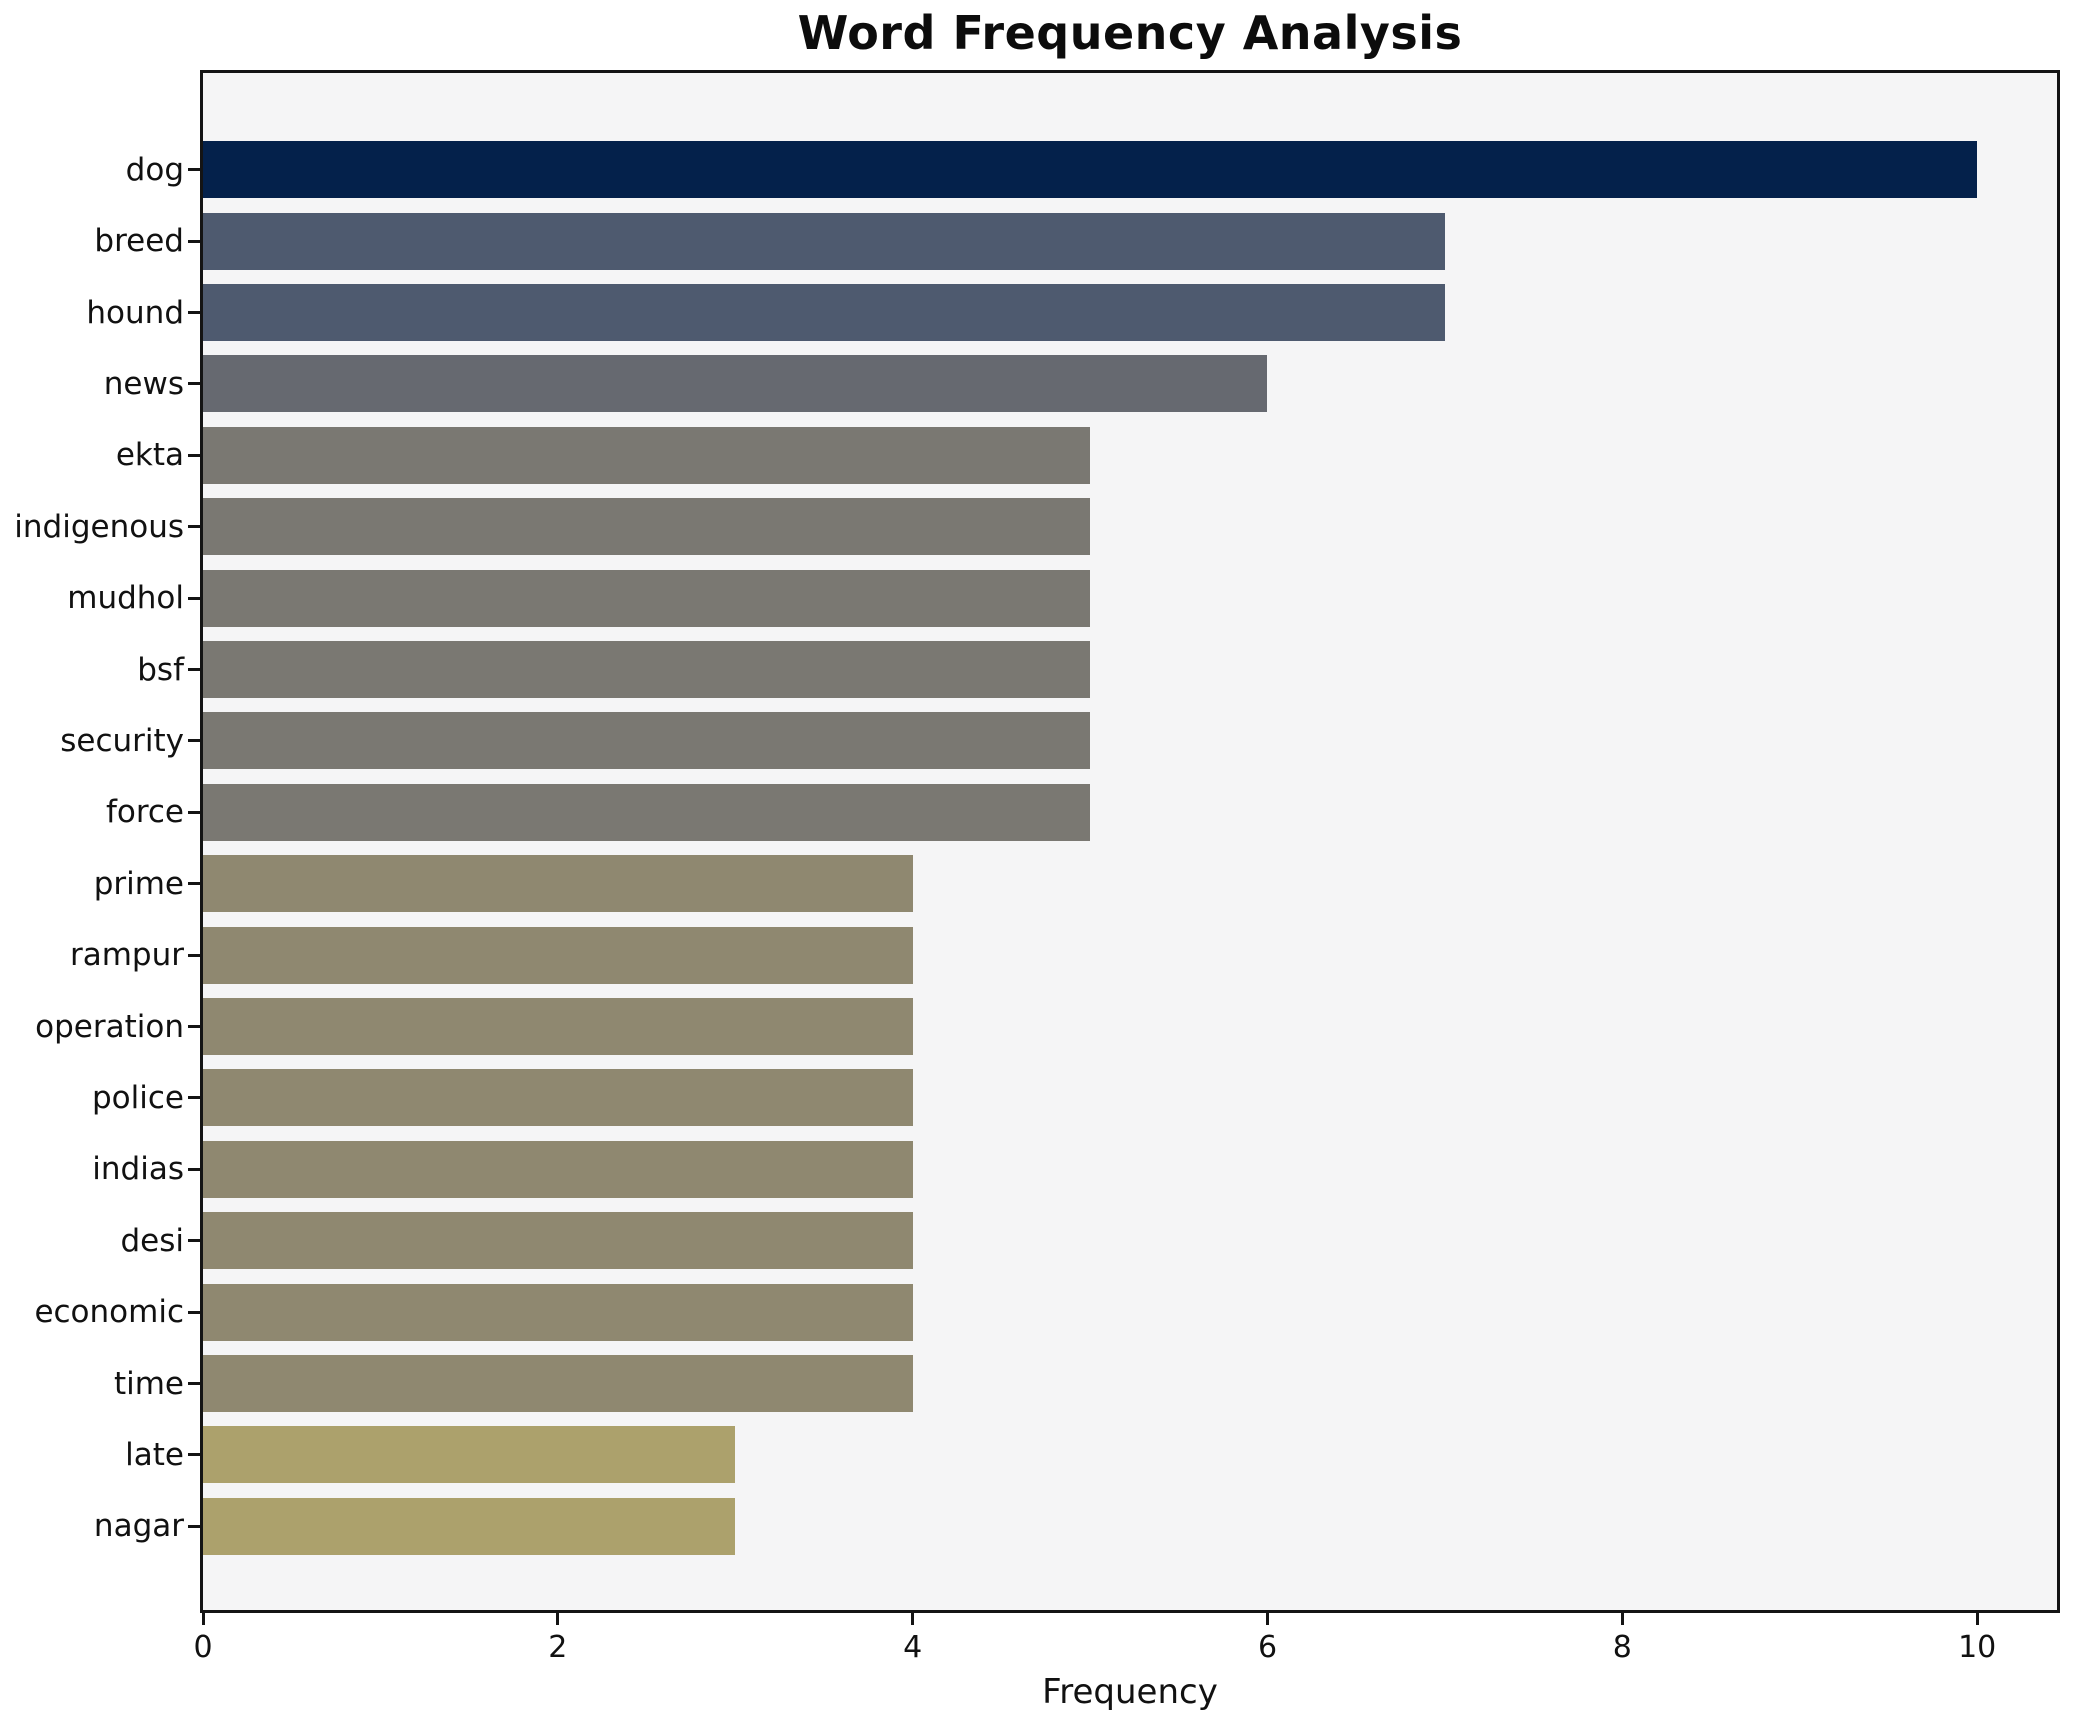  Describe the element at coordinates (154, 1454) in the screenshot. I see `y-tick-label-late: late` at that location.